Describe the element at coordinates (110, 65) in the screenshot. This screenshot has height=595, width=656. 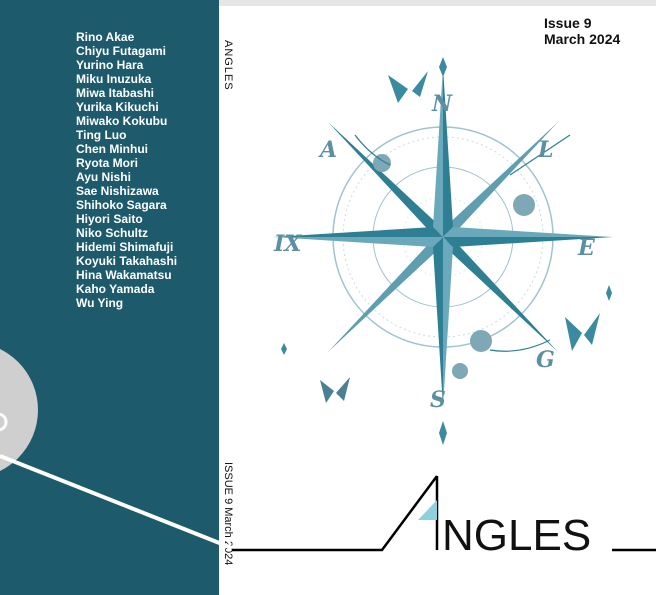
I see `contributor-name: Yurino Hara` at that location.